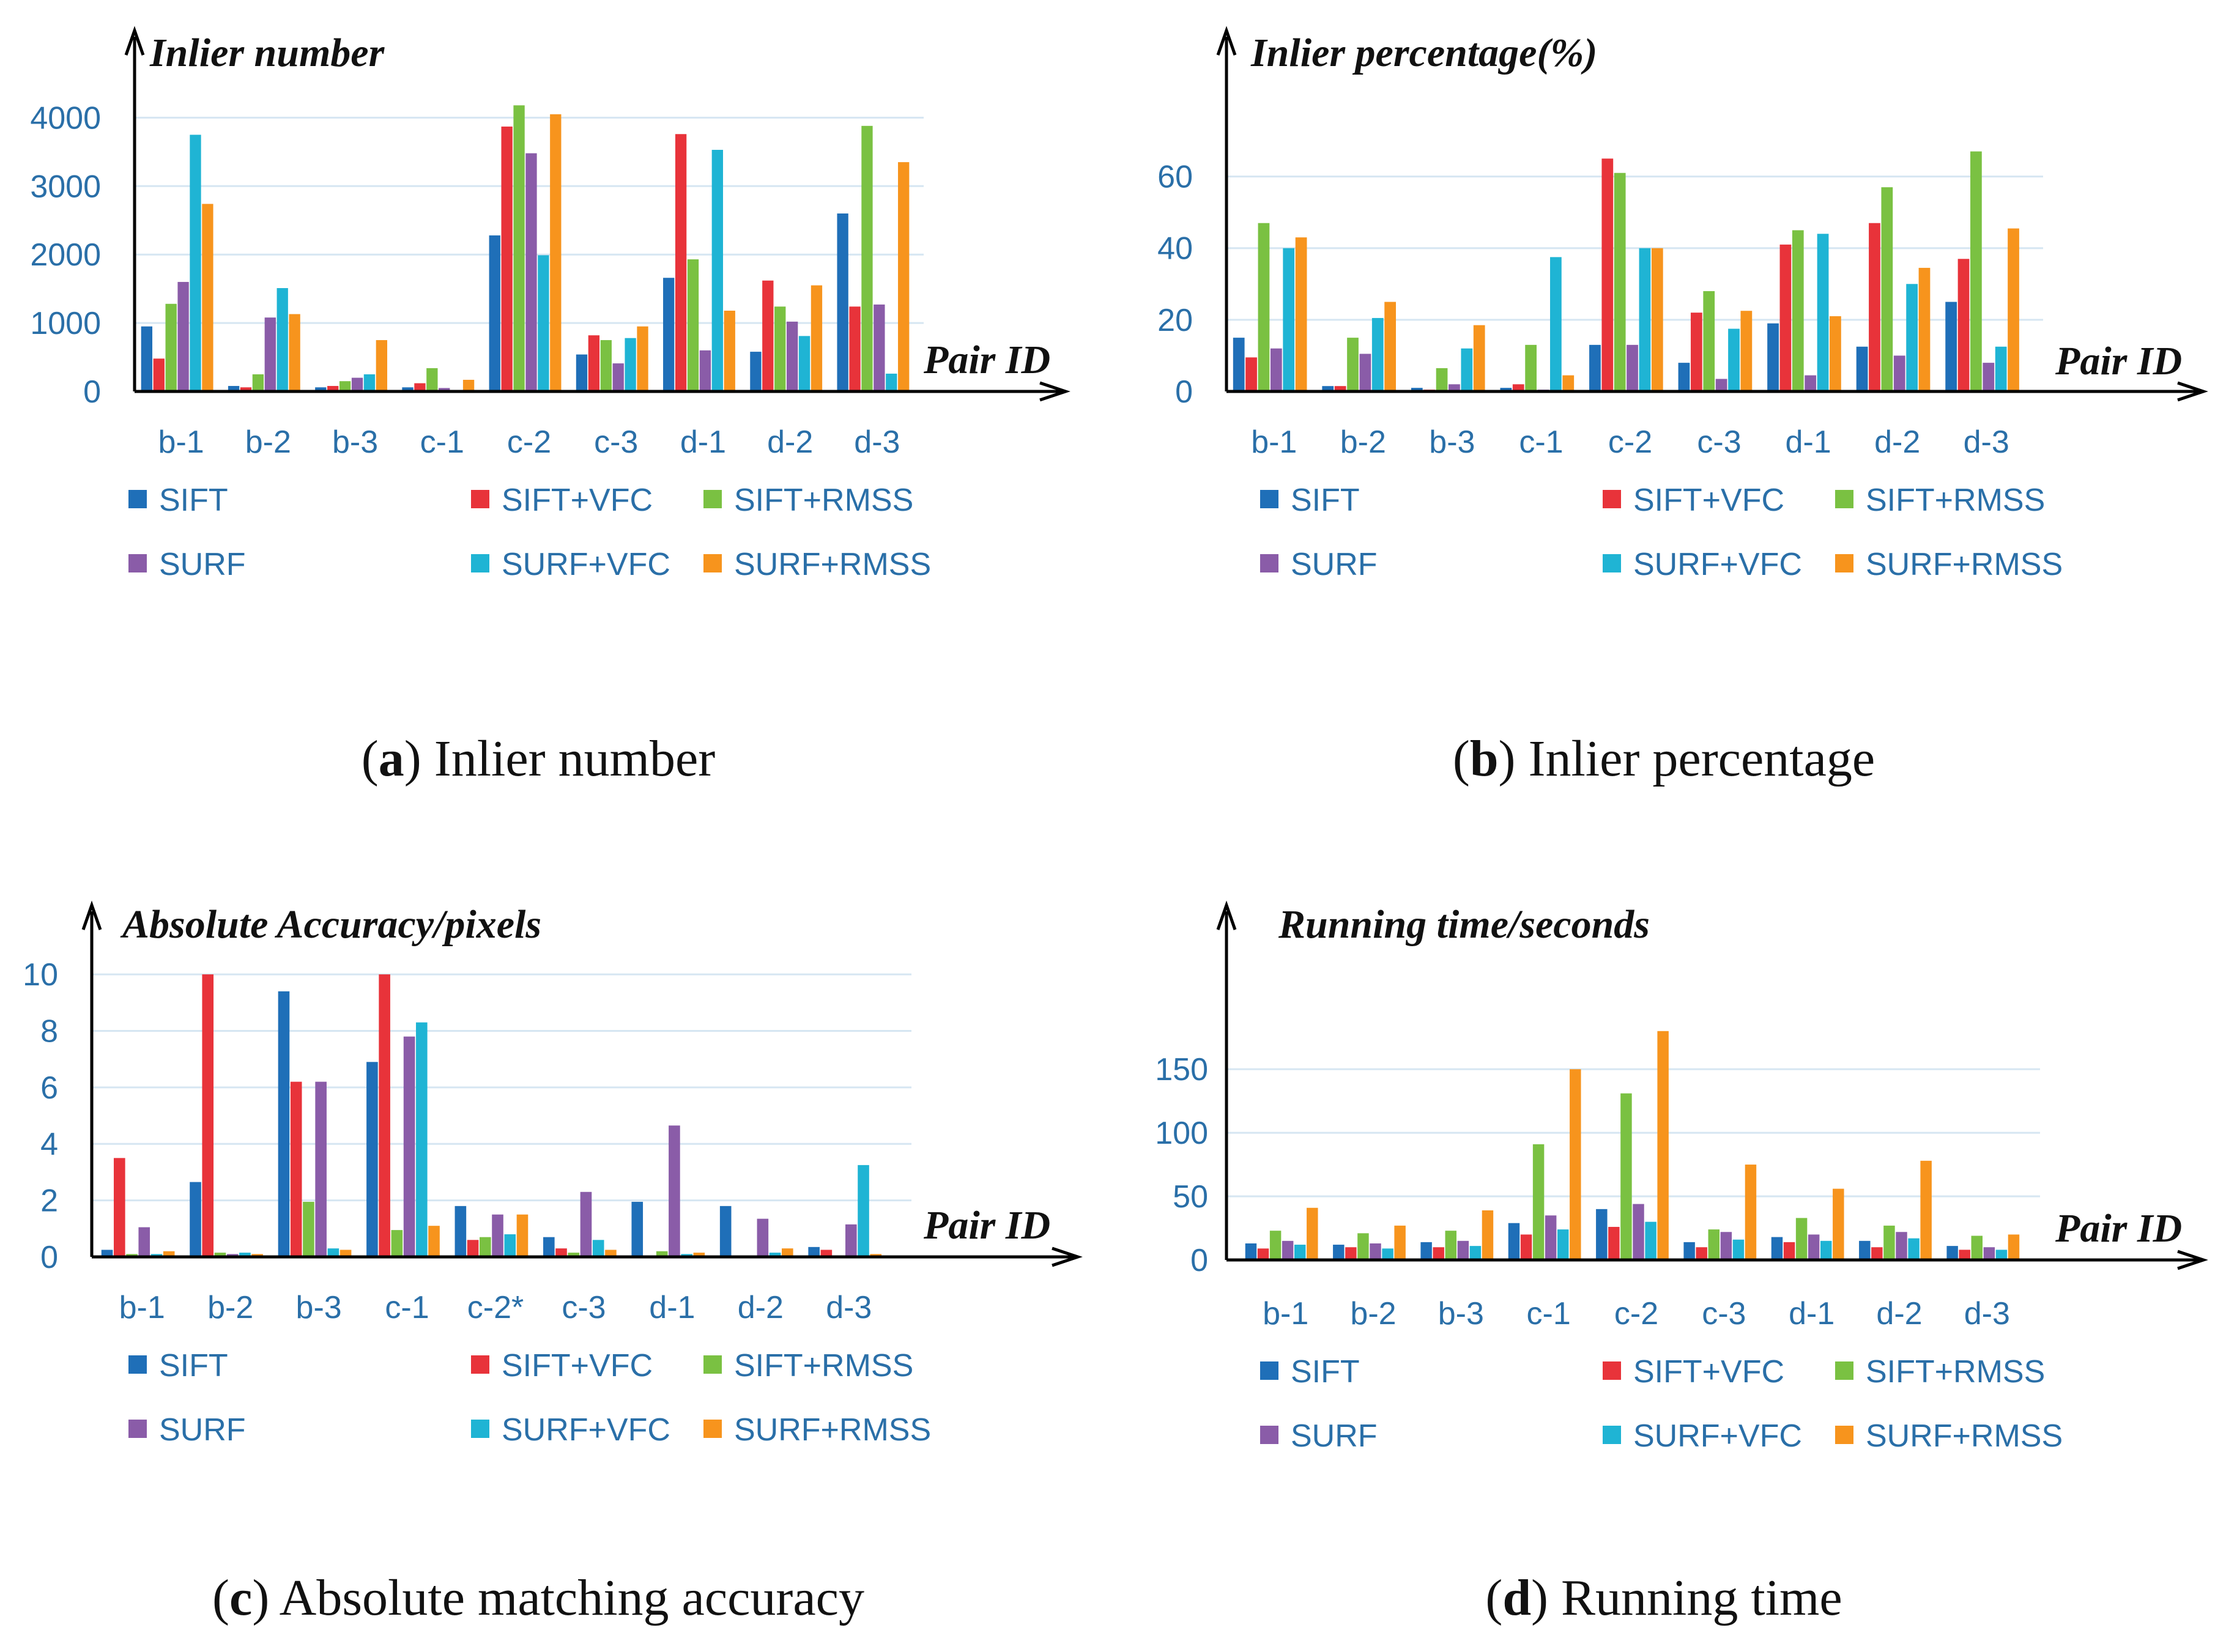  I want to click on legend-swatch-surf, so click(1269, 563).